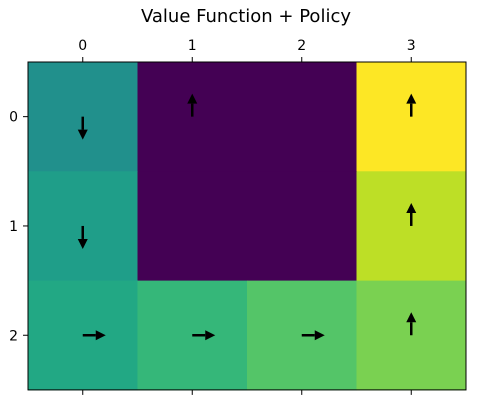 Image resolution: width=477 pixels, height=401 pixels. What do you see at coordinates (13, 118) in the screenshot?
I see `y-tick-label-0: 0` at bounding box center [13, 118].